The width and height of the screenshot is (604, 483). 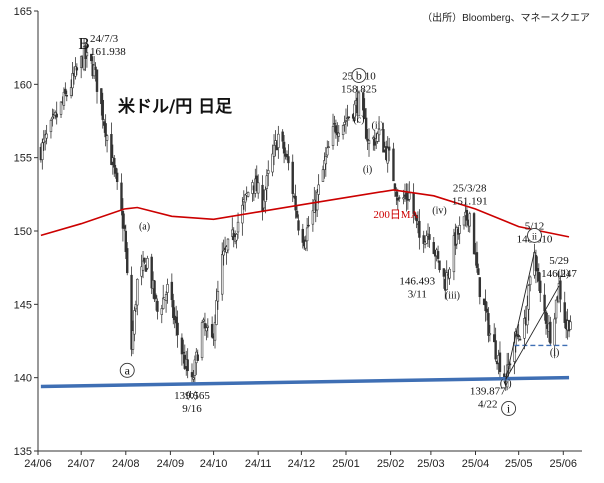 I want to click on chart-title: 米ドル/円 日足, so click(x=175, y=106).